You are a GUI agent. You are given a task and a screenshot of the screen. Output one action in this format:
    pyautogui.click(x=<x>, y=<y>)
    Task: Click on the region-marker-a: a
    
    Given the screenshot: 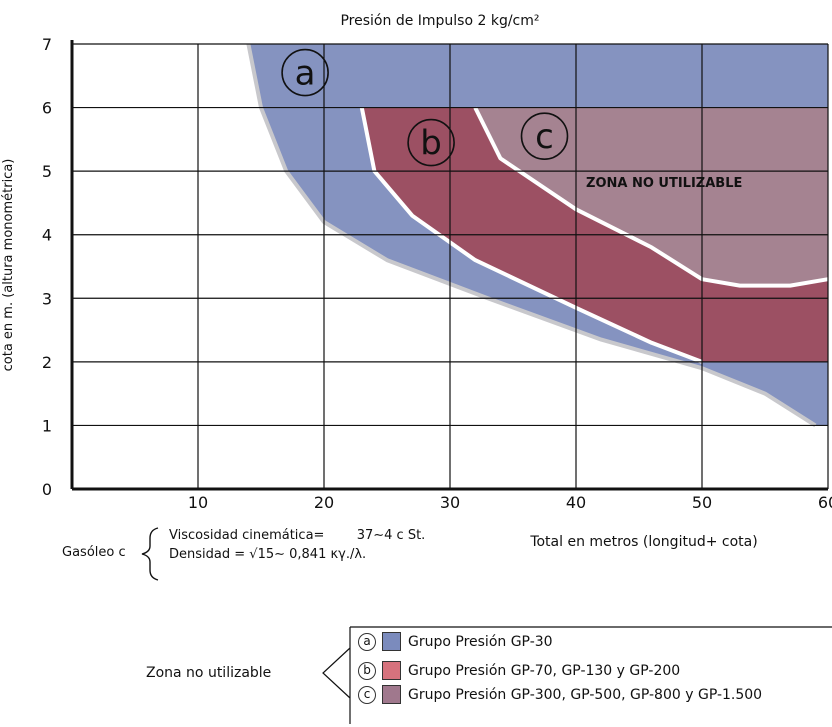 What is the action you would take?
    pyautogui.click(x=305, y=72)
    